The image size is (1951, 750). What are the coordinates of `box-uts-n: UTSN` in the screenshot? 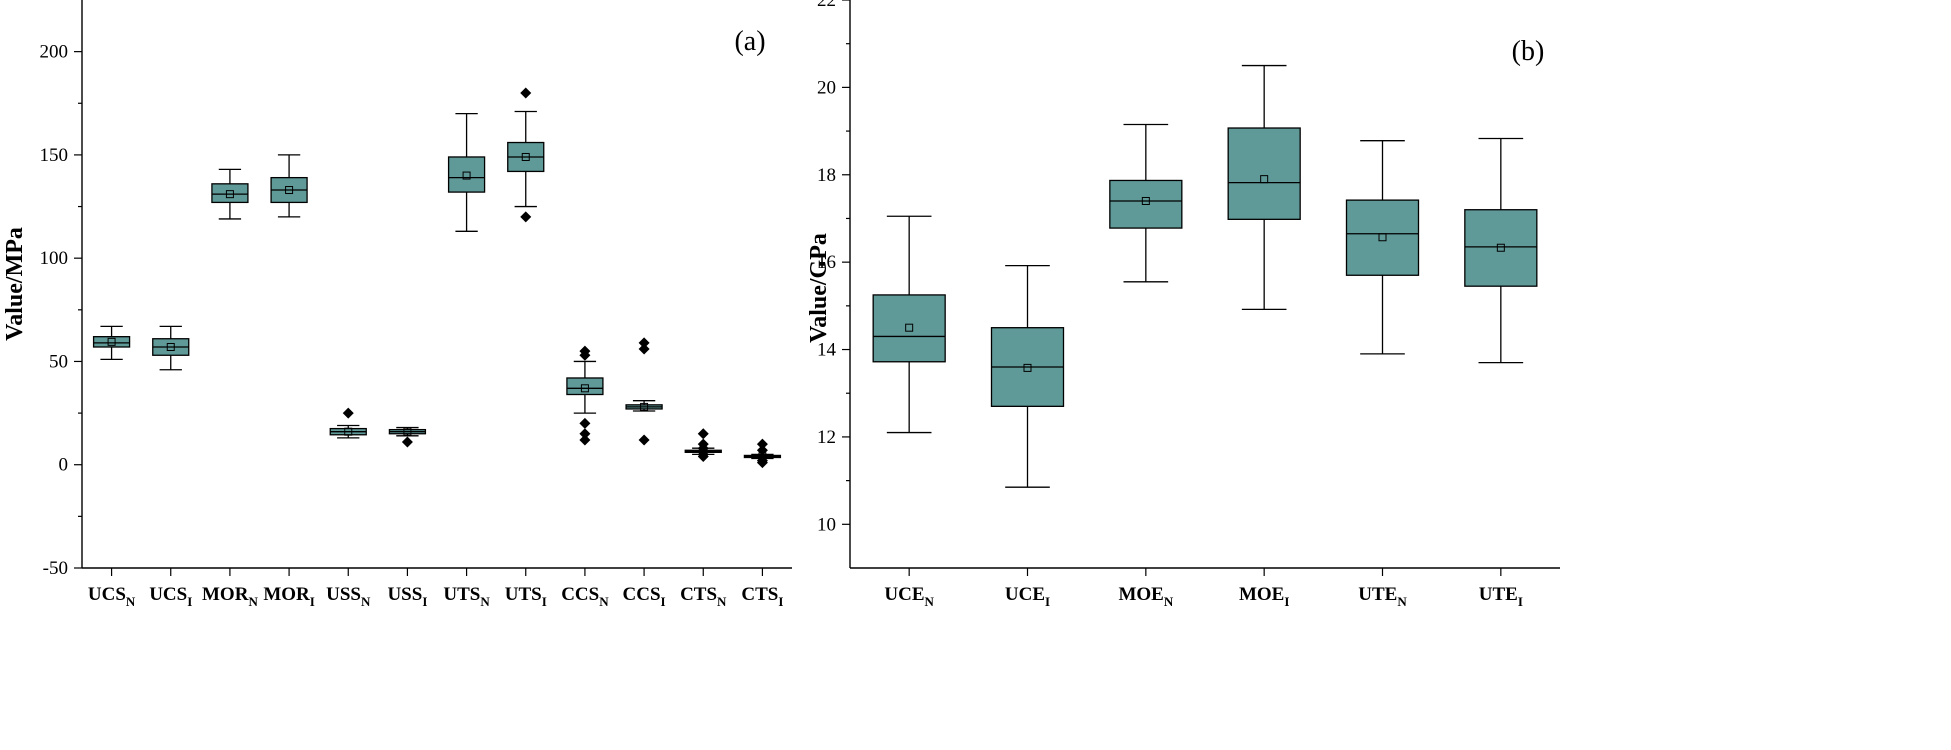 It's located at (466, 360).